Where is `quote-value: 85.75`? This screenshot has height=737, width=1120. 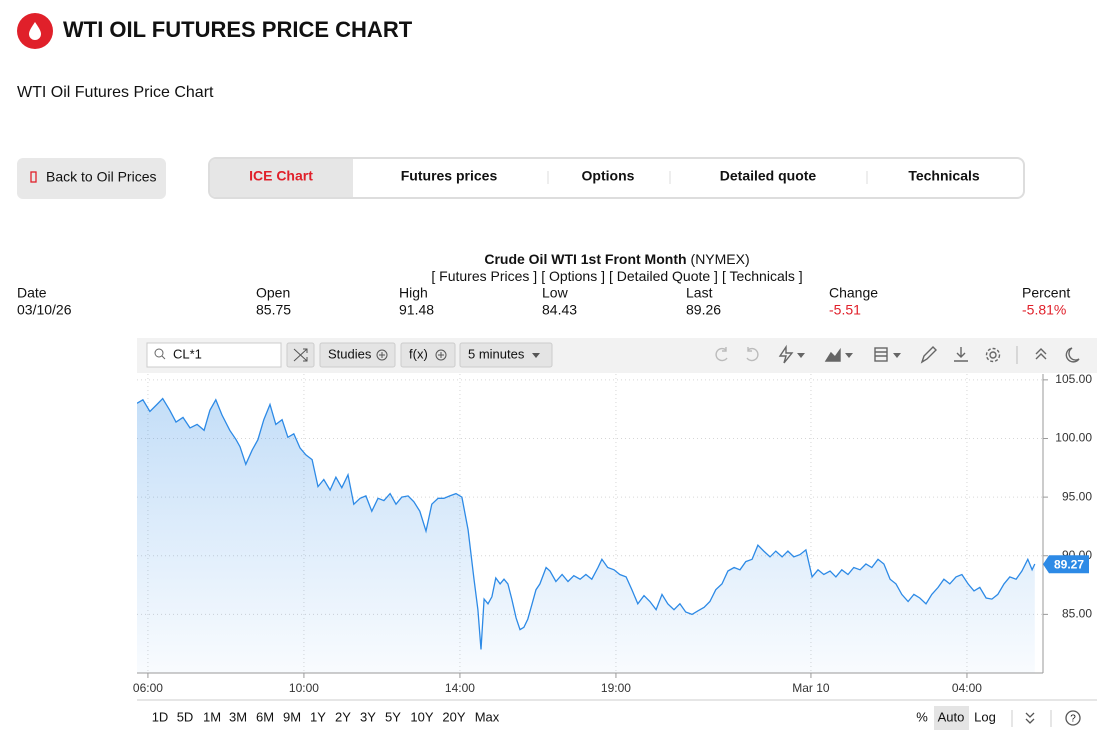 quote-value: 85.75 is located at coordinates (273, 310).